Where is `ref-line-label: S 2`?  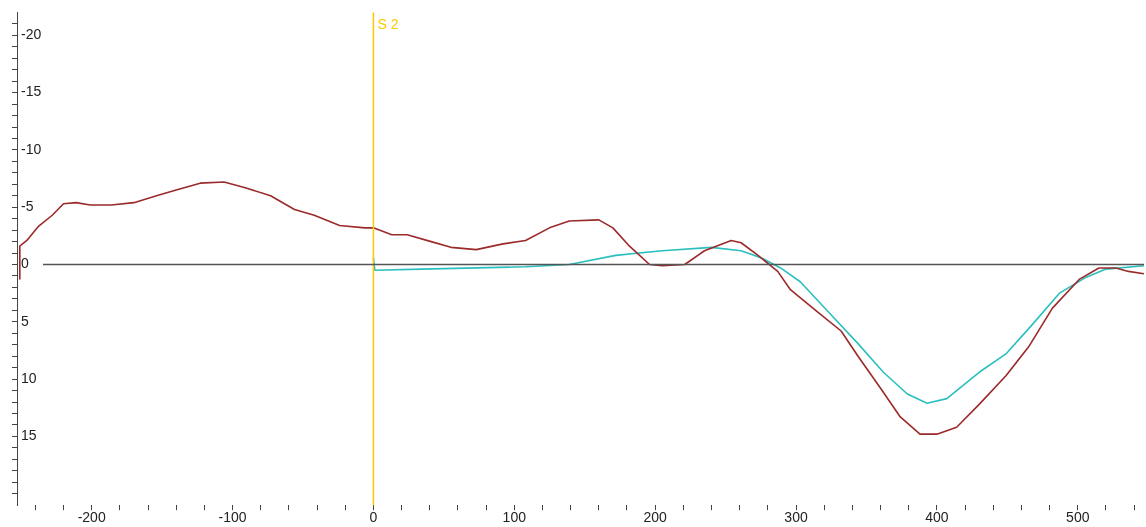 ref-line-label: S 2 is located at coordinates (388, 24).